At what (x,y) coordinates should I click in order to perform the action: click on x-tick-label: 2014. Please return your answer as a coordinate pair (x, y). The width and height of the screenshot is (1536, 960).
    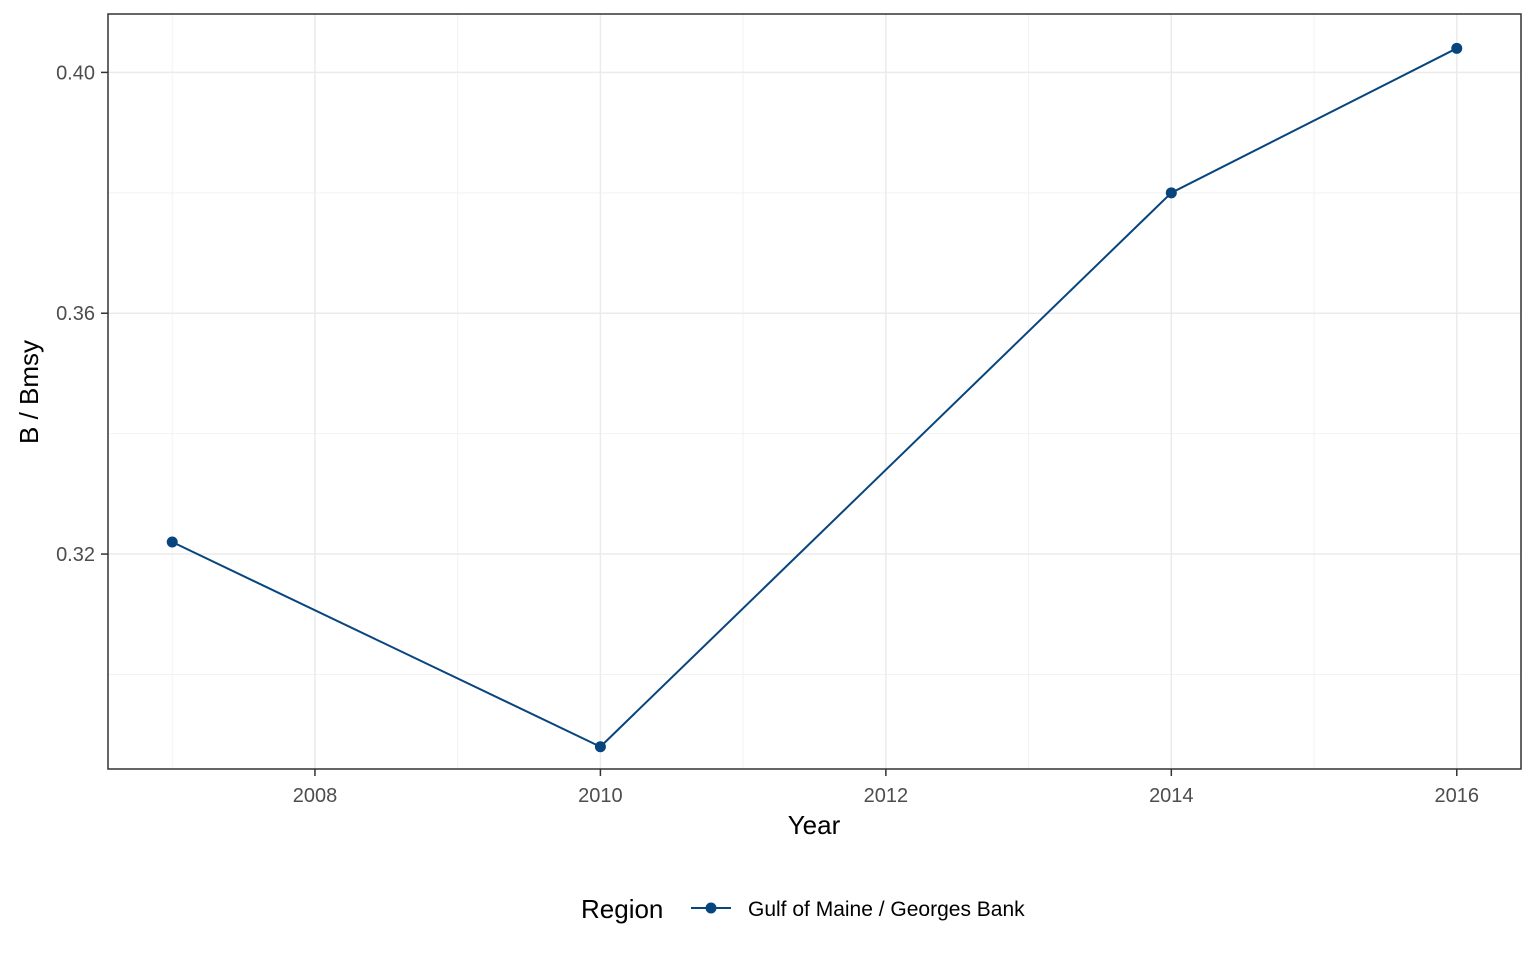
    Looking at the image, I should click on (1171, 796).